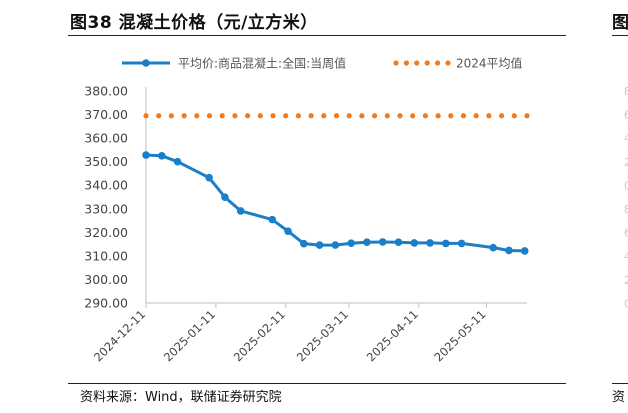  I want to click on y-tick-label: 370.00, so click(106, 114).